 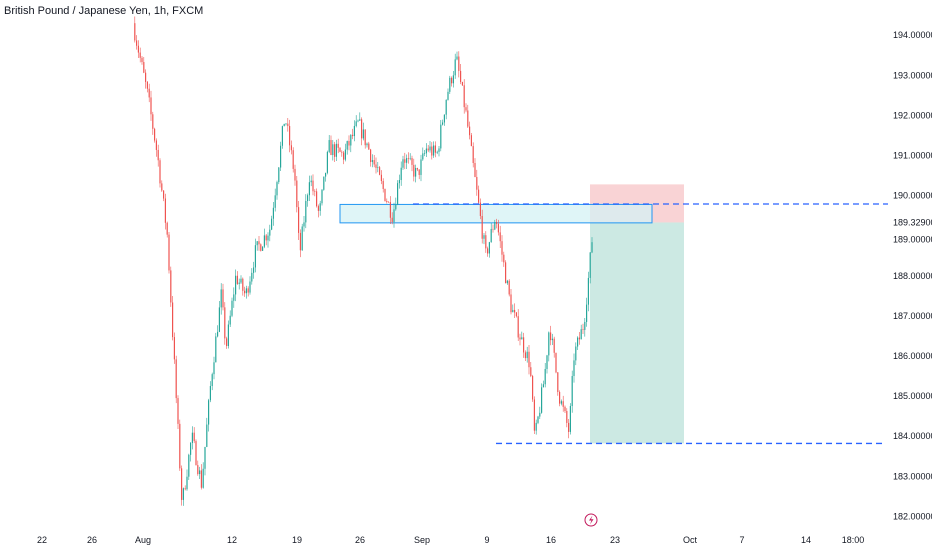 What do you see at coordinates (232, 540) in the screenshot?
I see `time-tick-label: 12` at bounding box center [232, 540].